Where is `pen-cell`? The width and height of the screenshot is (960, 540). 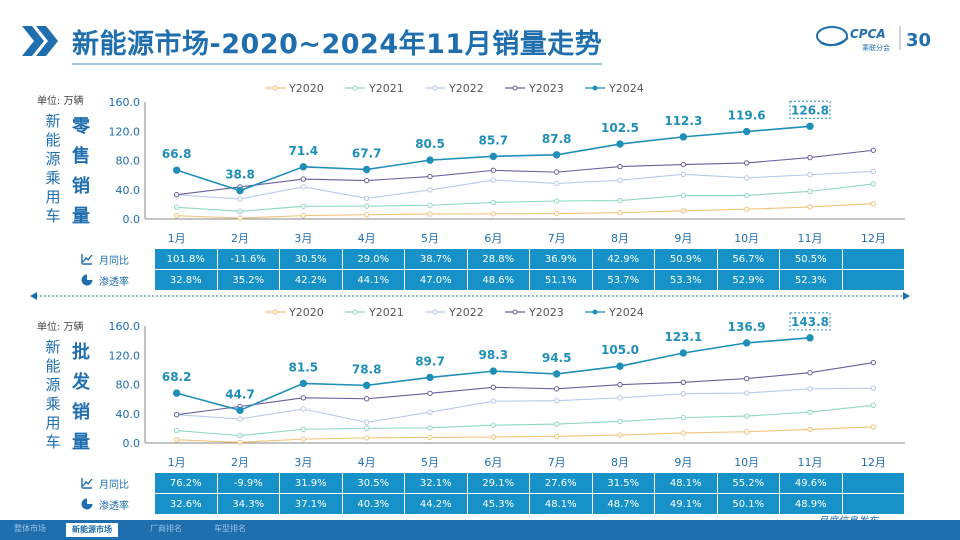
pen-cell is located at coordinates (873, 504).